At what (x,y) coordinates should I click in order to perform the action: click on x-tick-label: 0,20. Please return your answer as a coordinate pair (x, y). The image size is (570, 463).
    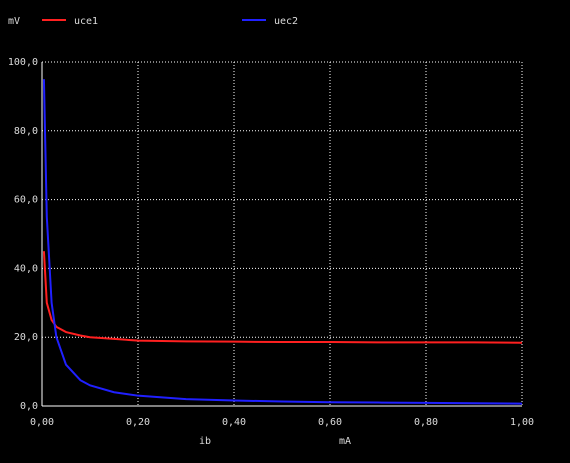
    Looking at the image, I should click on (138, 422).